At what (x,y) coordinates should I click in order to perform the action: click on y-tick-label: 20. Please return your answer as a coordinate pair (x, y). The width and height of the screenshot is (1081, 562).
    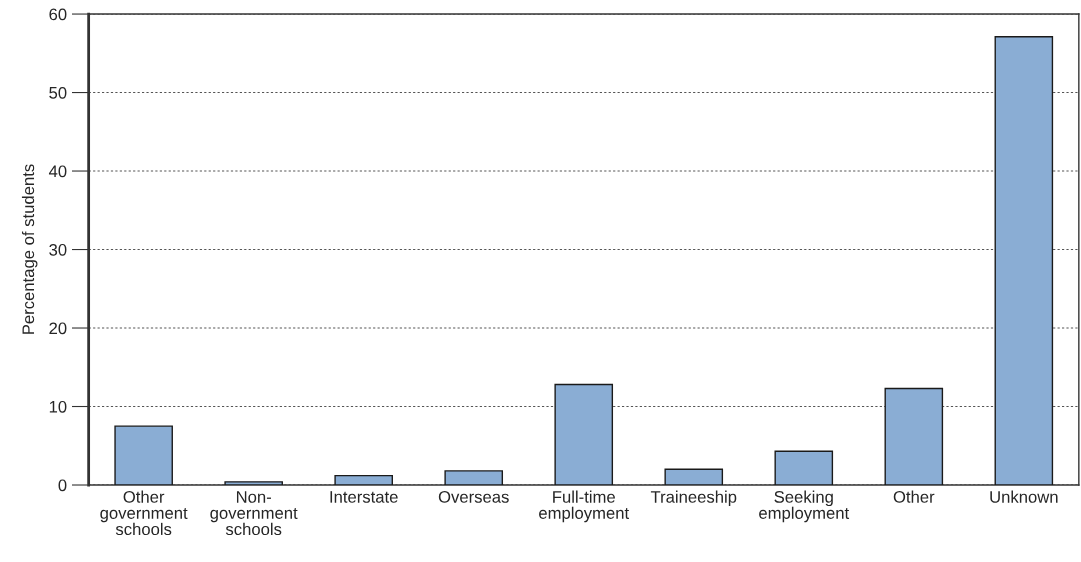
    Looking at the image, I should click on (58, 328).